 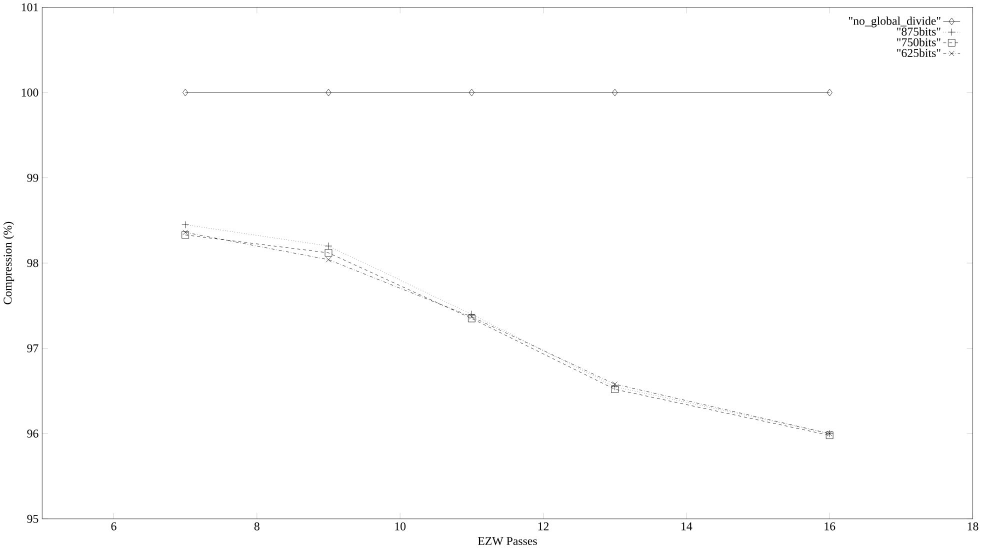 What do you see at coordinates (687, 526) in the screenshot?
I see `x-tick-label: 14` at bounding box center [687, 526].